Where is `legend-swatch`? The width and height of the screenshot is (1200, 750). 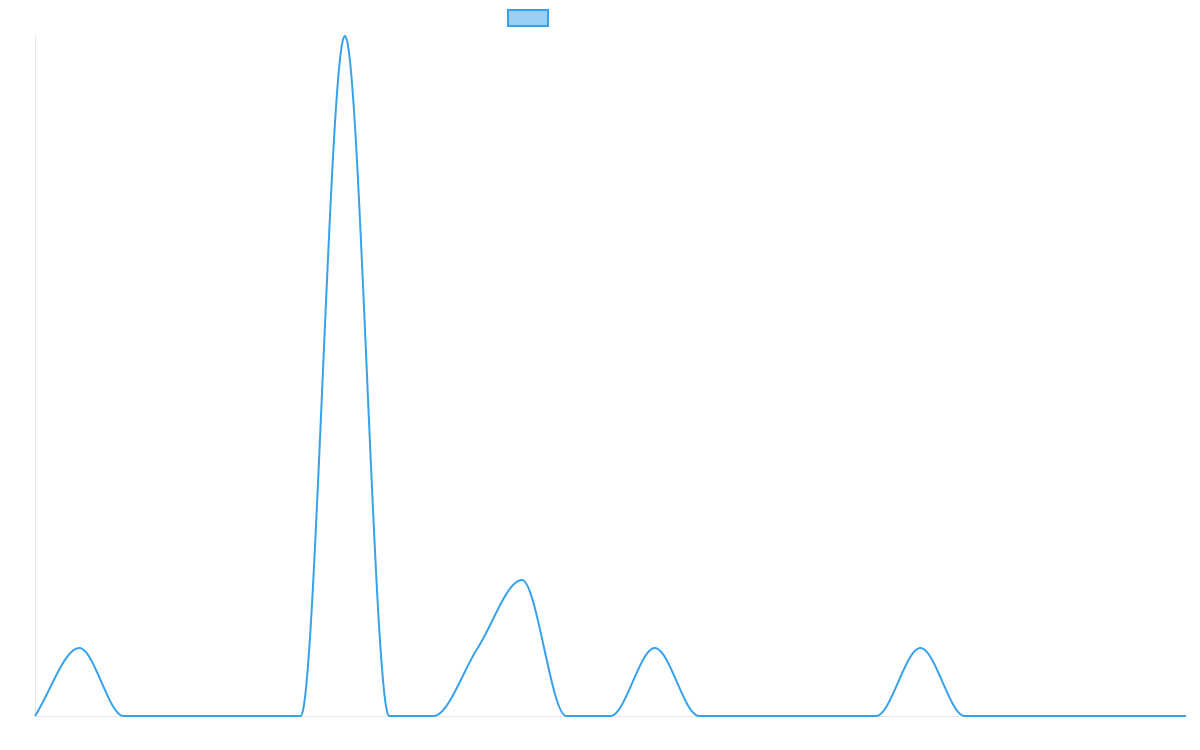
legend-swatch is located at coordinates (528, 18).